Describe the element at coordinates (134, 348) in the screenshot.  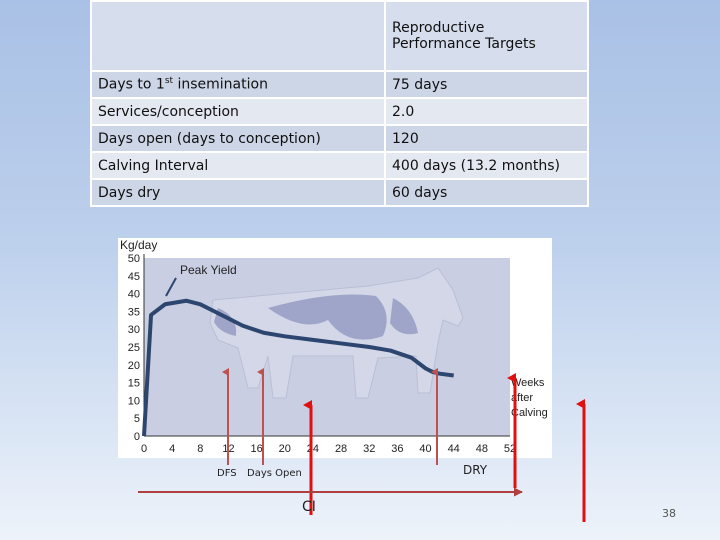
I see `y-tick-label: 25` at that location.